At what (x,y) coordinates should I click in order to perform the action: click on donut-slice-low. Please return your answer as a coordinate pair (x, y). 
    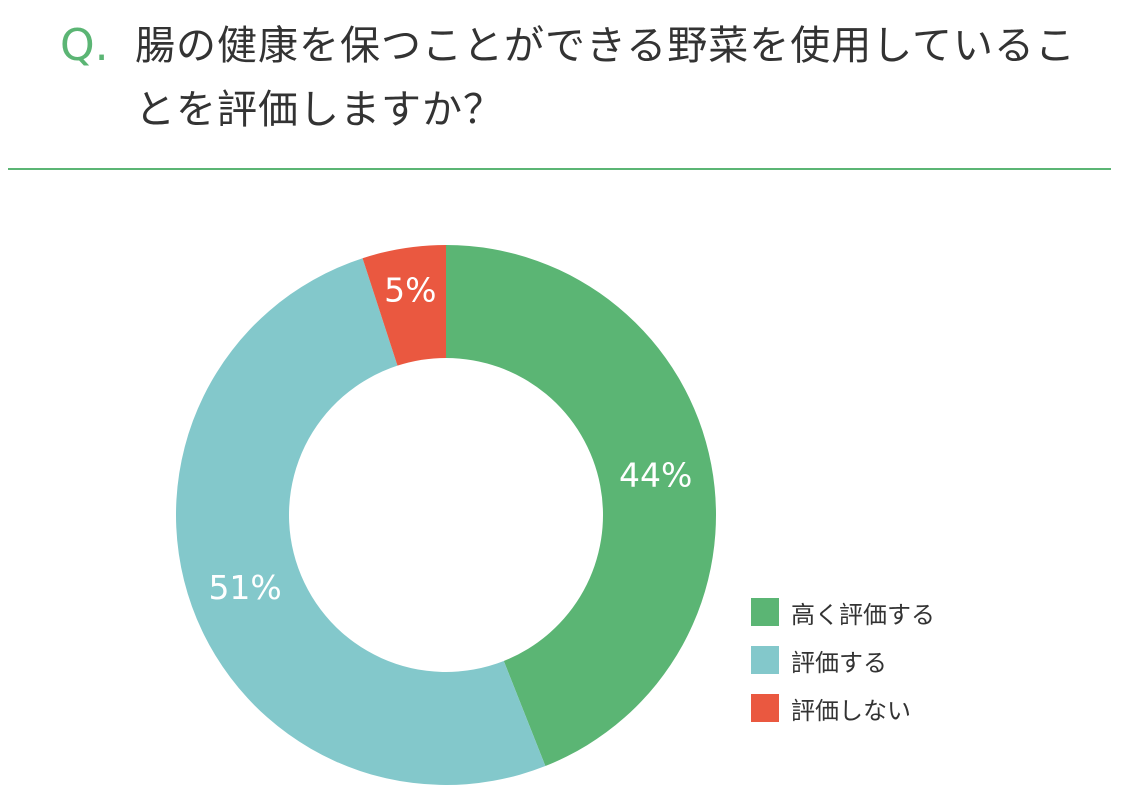
    Looking at the image, I should click on (404, 305).